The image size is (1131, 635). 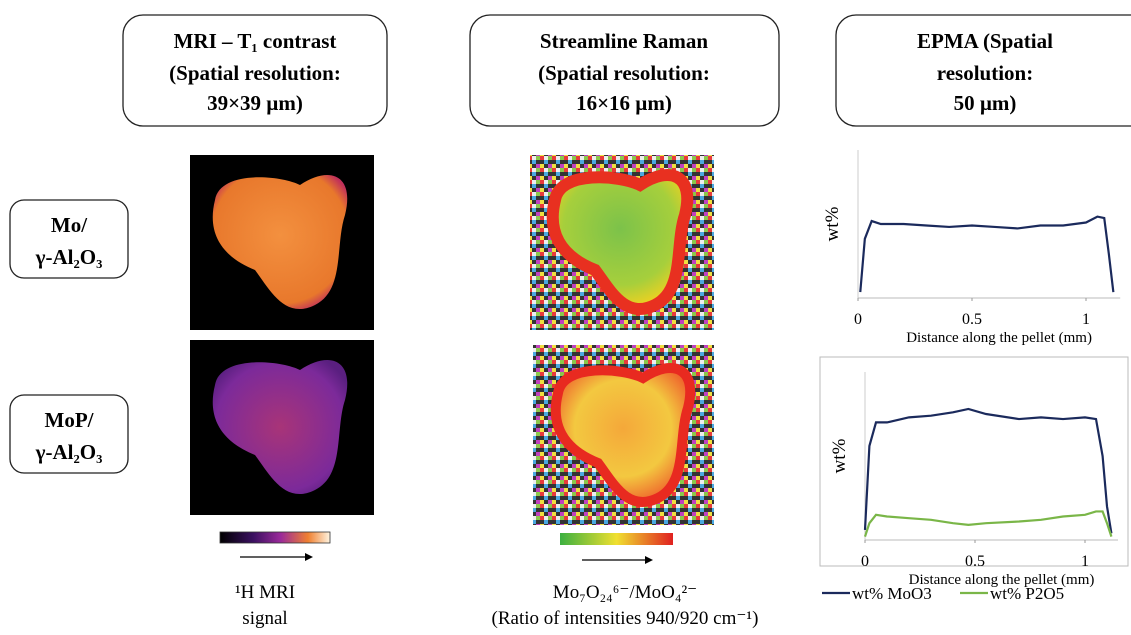 What do you see at coordinates (892, 593) in the screenshot?
I see `legend-label: wt% MoO3` at bounding box center [892, 593].